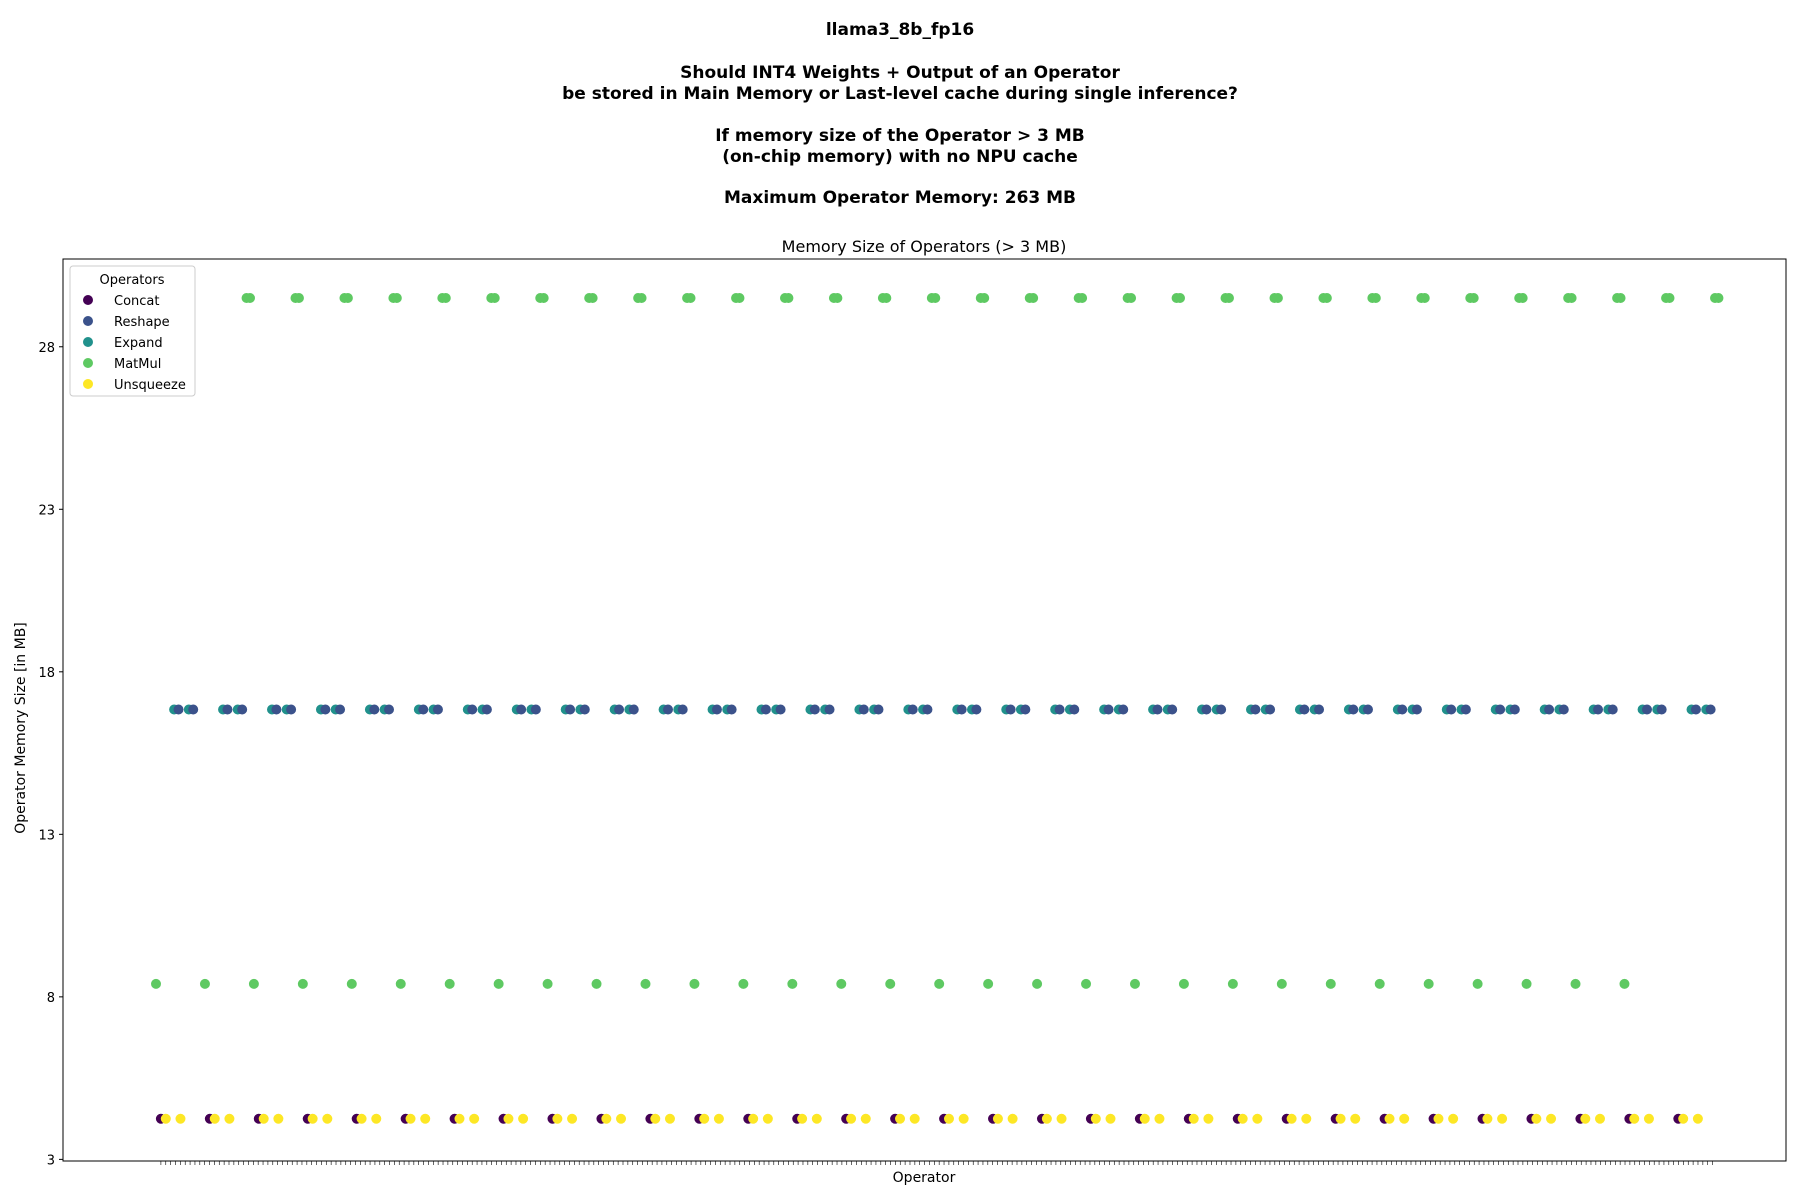  I want to click on legend-label: MatMul, so click(137, 364).